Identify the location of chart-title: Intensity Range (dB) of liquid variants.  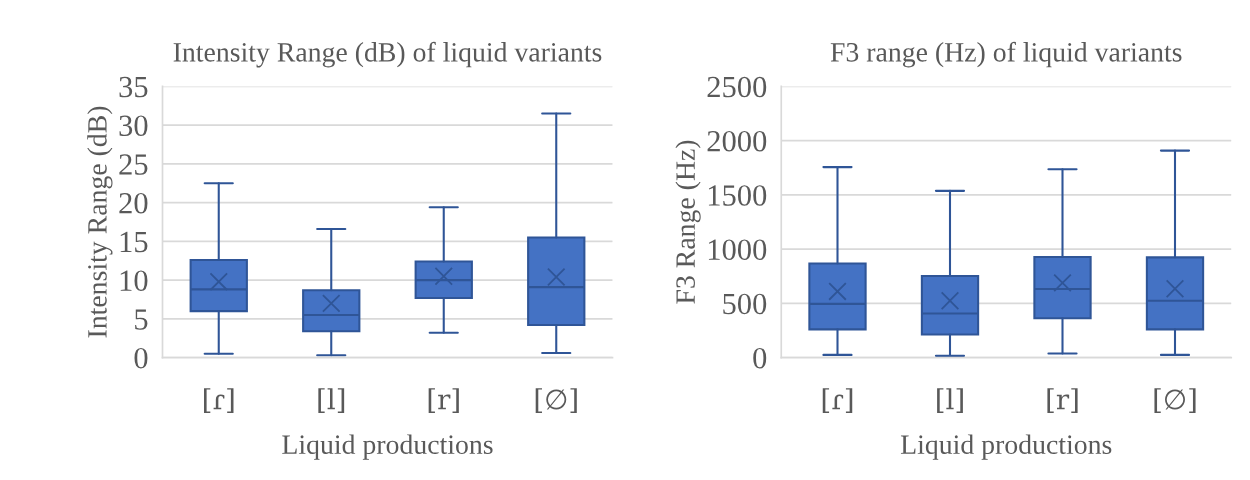
(387, 54).